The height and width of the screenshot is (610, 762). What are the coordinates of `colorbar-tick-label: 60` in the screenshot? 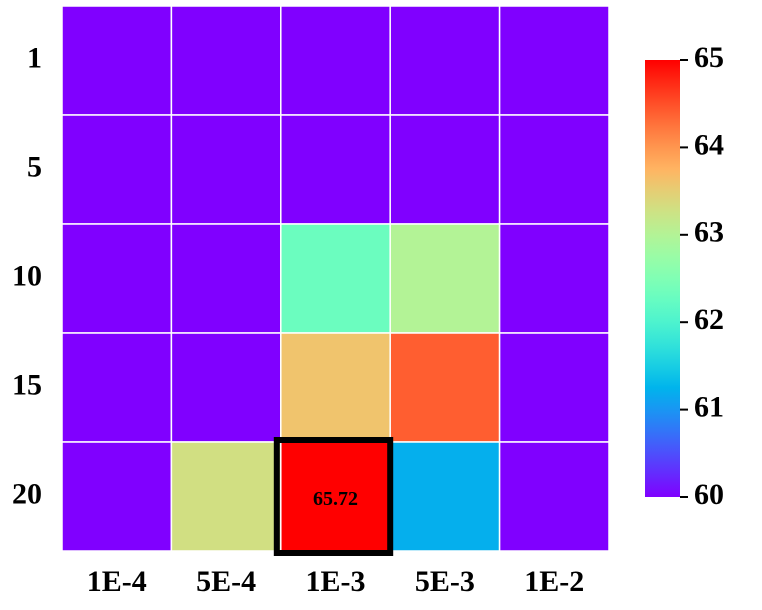 It's located at (709, 494).